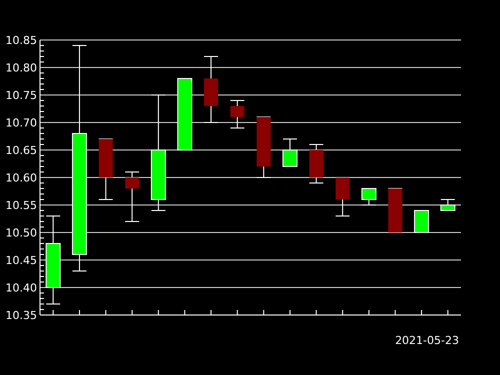 The width and height of the screenshot is (500, 375). What do you see at coordinates (21, 67) in the screenshot?
I see `y-tick-label: 10.80` at bounding box center [21, 67].